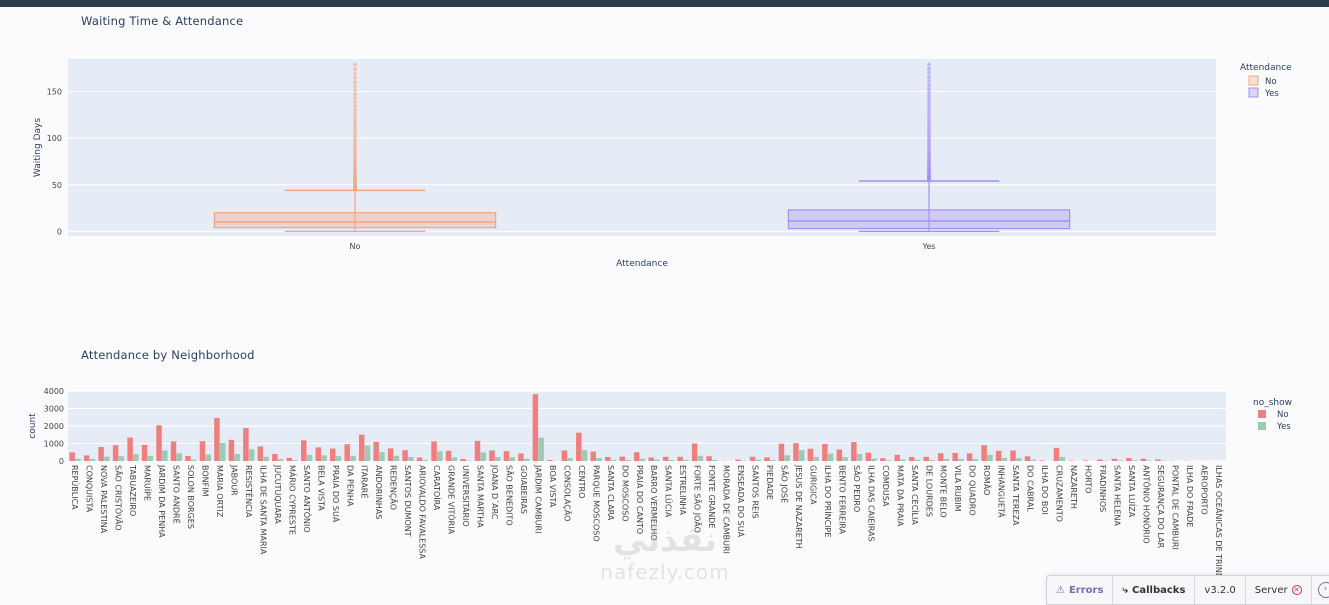  Describe the element at coordinates (1279, 590) in the screenshot. I see `devtools-server-status: Server ✕` at that location.